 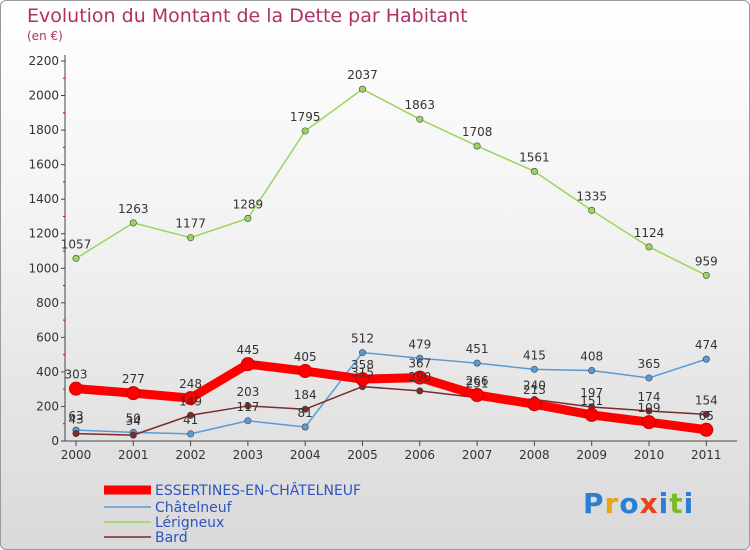 What do you see at coordinates (534, 355) in the screenshot?
I see `data-label: 415` at bounding box center [534, 355].